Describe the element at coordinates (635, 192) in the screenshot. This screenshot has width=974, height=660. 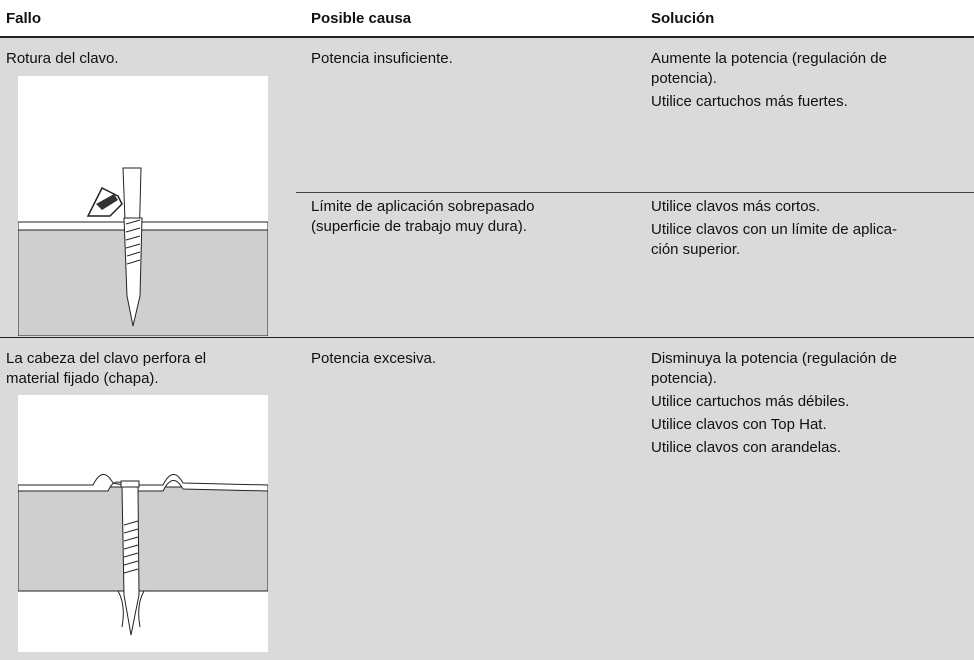
I see `subrow-rule` at that location.